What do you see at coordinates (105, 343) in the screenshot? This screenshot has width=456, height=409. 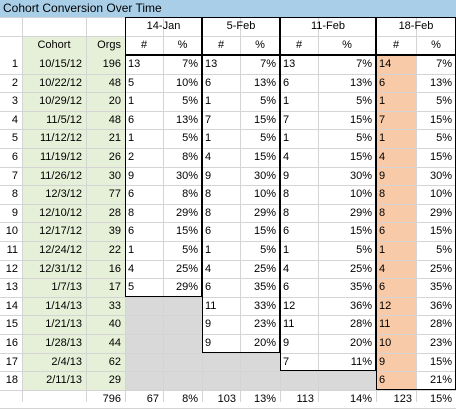 I see `org-count: 44` at bounding box center [105, 343].